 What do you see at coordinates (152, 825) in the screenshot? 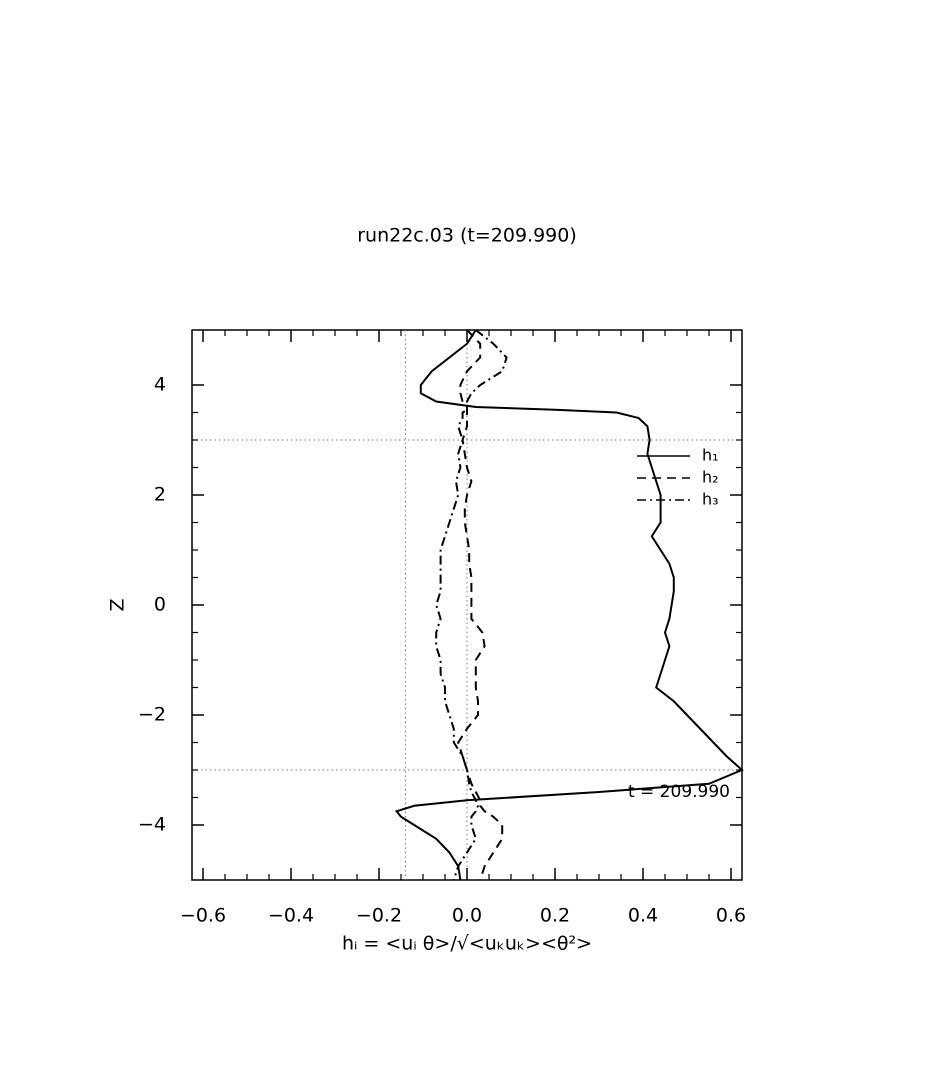
I see `y-tick-label: −4` at bounding box center [152, 825].